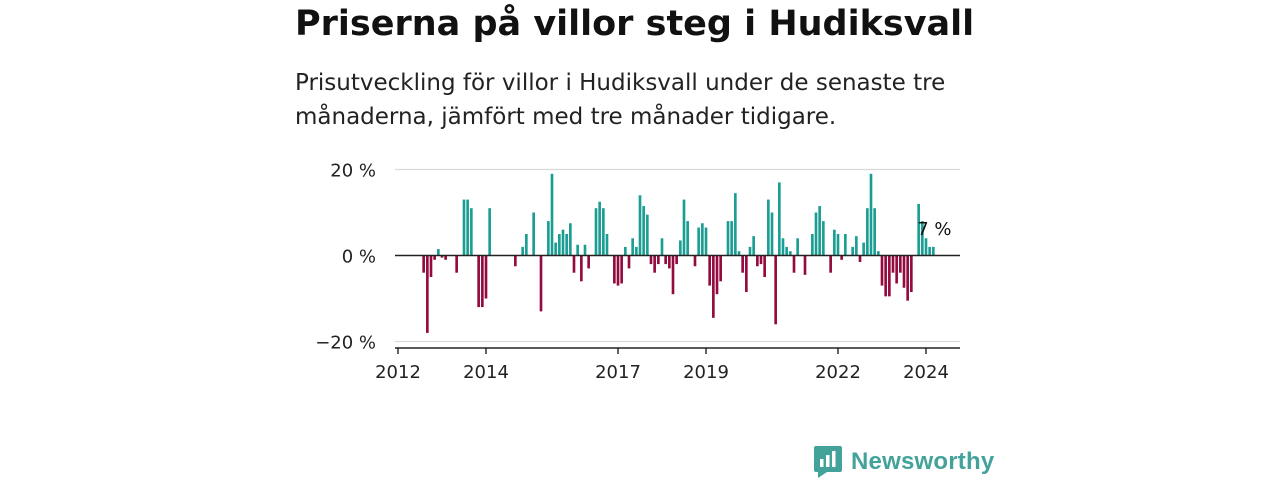  I want to click on annotations: 7 %, so click(934, 229).